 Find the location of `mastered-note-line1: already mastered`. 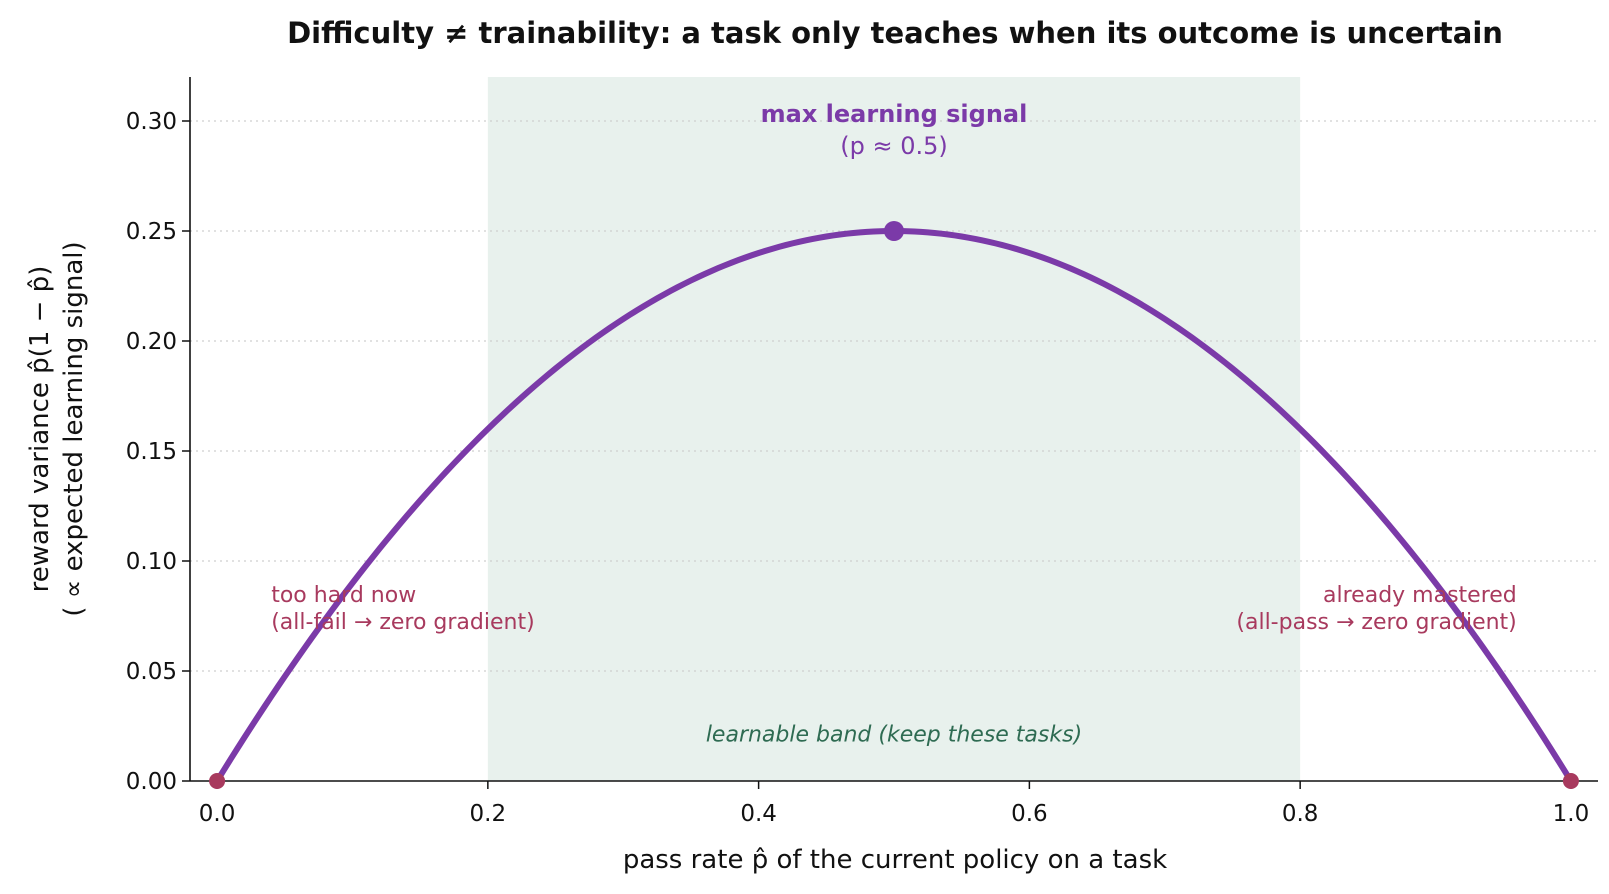

mastered-note-line1: already mastered is located at coordinates (1420, 595).